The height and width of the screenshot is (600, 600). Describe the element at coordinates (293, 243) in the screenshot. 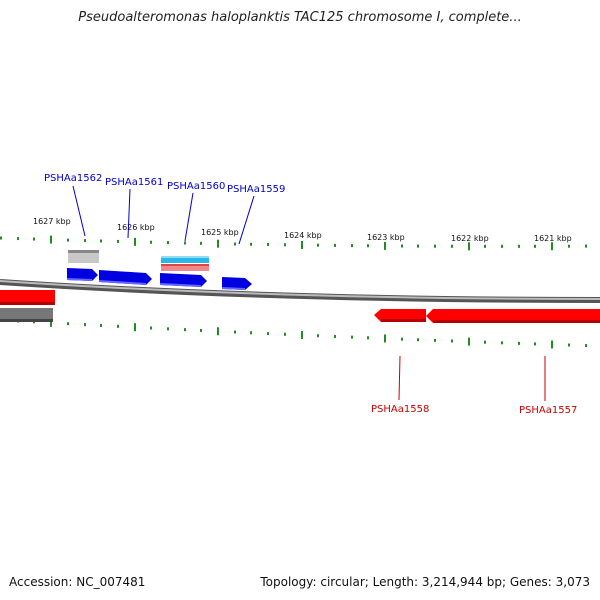

I see `upper-tick-row` at that location.